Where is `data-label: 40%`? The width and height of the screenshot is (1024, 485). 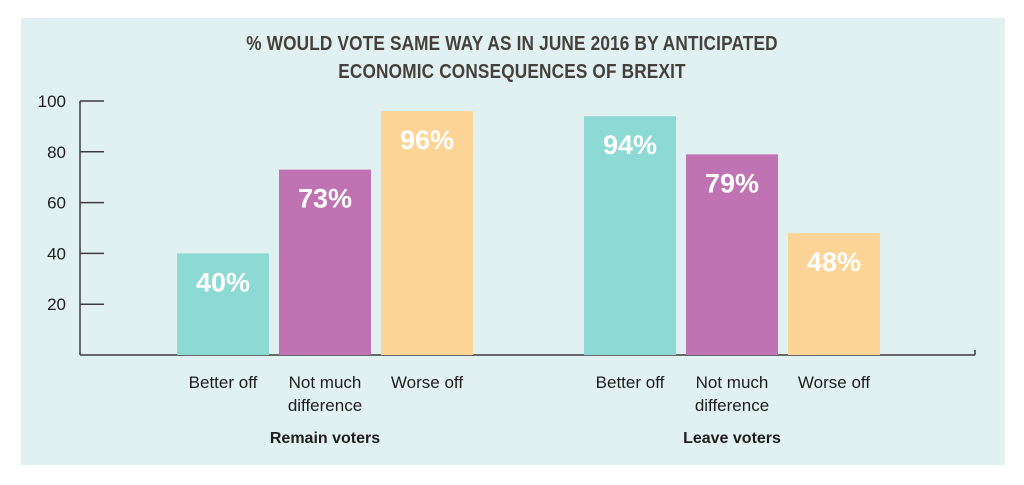
data-label: 40% is located at coordinates (223, 282).